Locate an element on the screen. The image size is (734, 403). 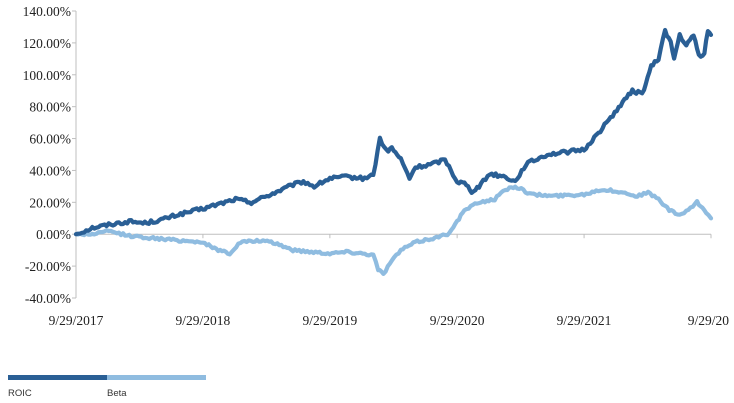
legend-label-beta: Beta is located at coordinates (117, 393).